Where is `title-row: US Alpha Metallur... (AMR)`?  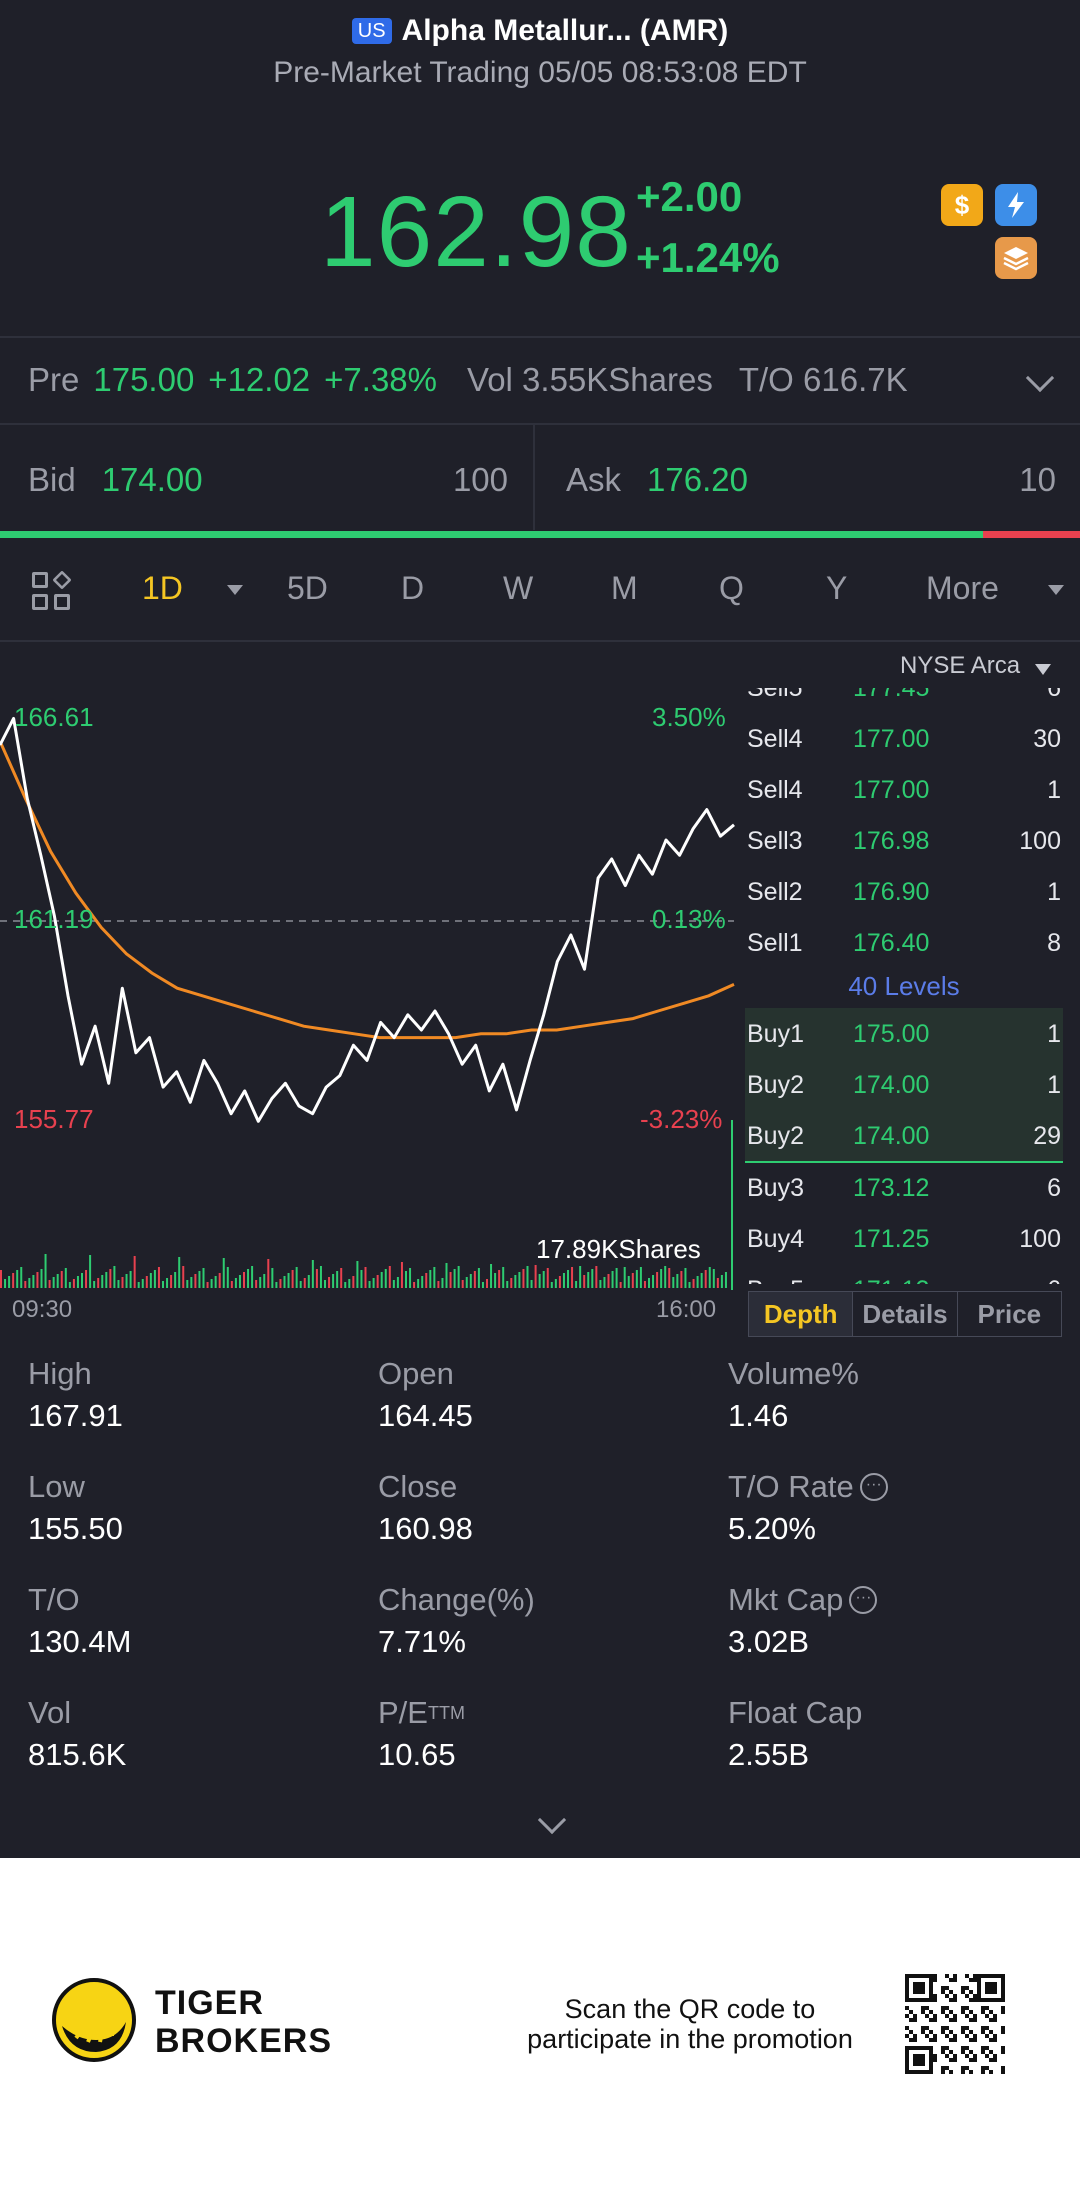
title-row: US Alpha Metallur... (AMR) is located at coordinates (540, 31).